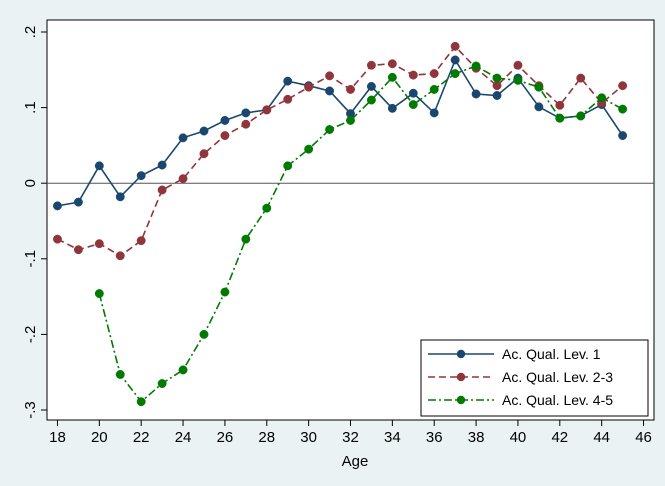  I want to click on y-tick-label: -.2, so click(30, 335).